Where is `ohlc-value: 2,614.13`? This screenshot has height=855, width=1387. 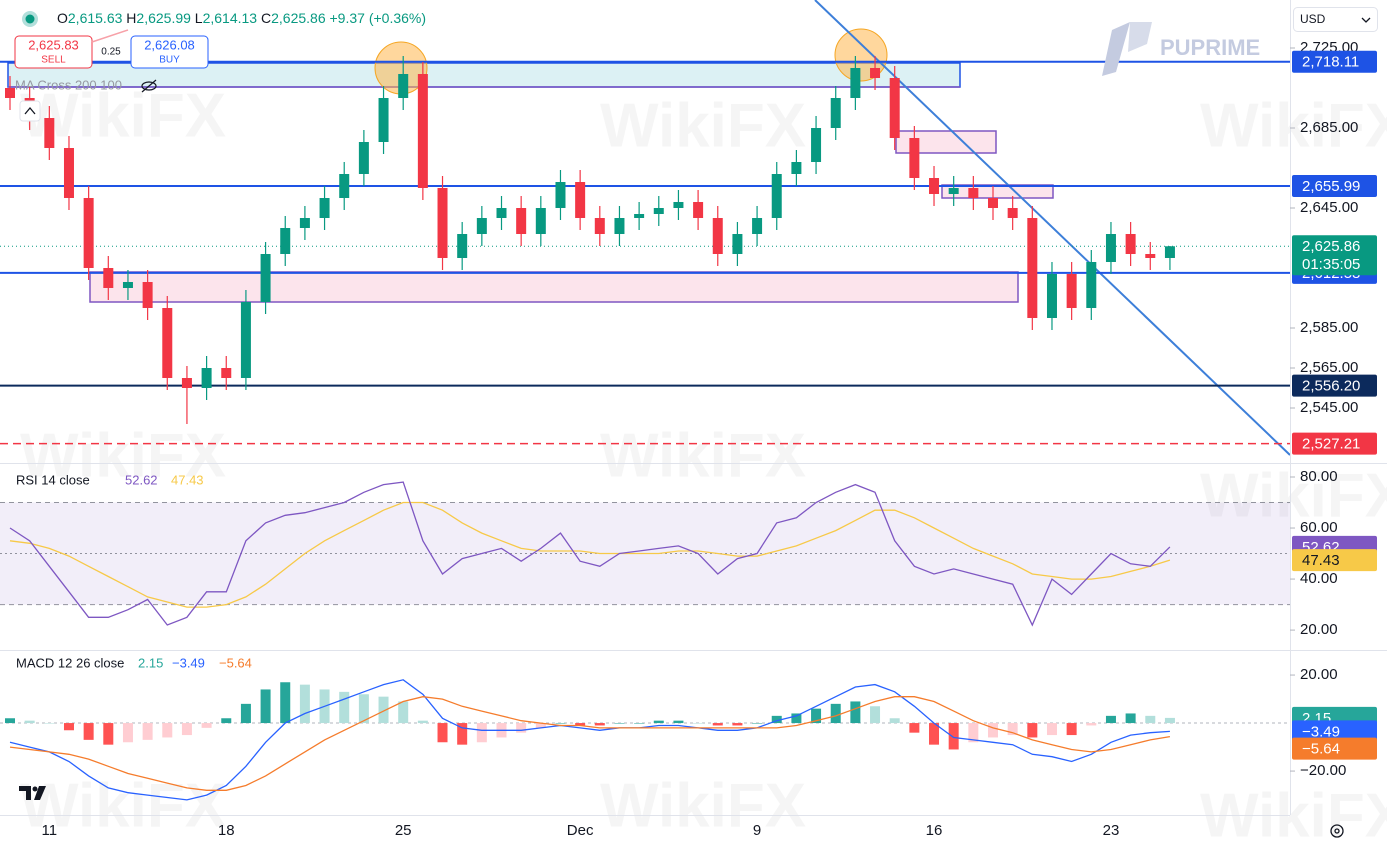
ohlc-value: 2,614.13 is located at coordinates (230, 18).